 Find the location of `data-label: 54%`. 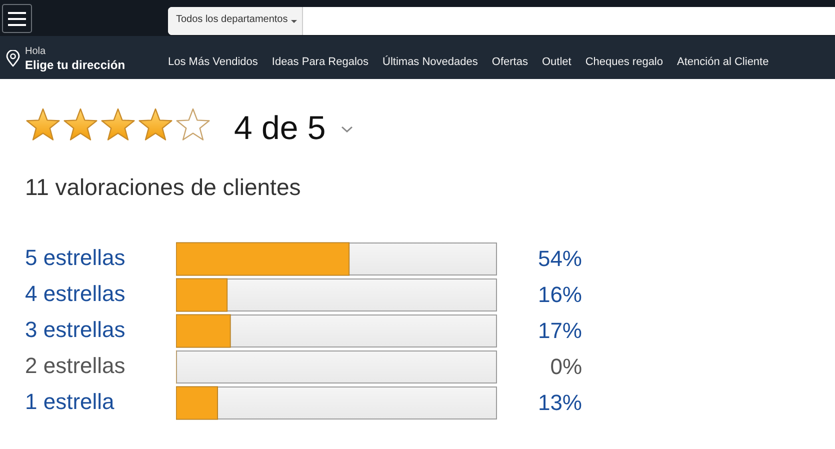

data-label: 54% is located at coordinates (560, 259).